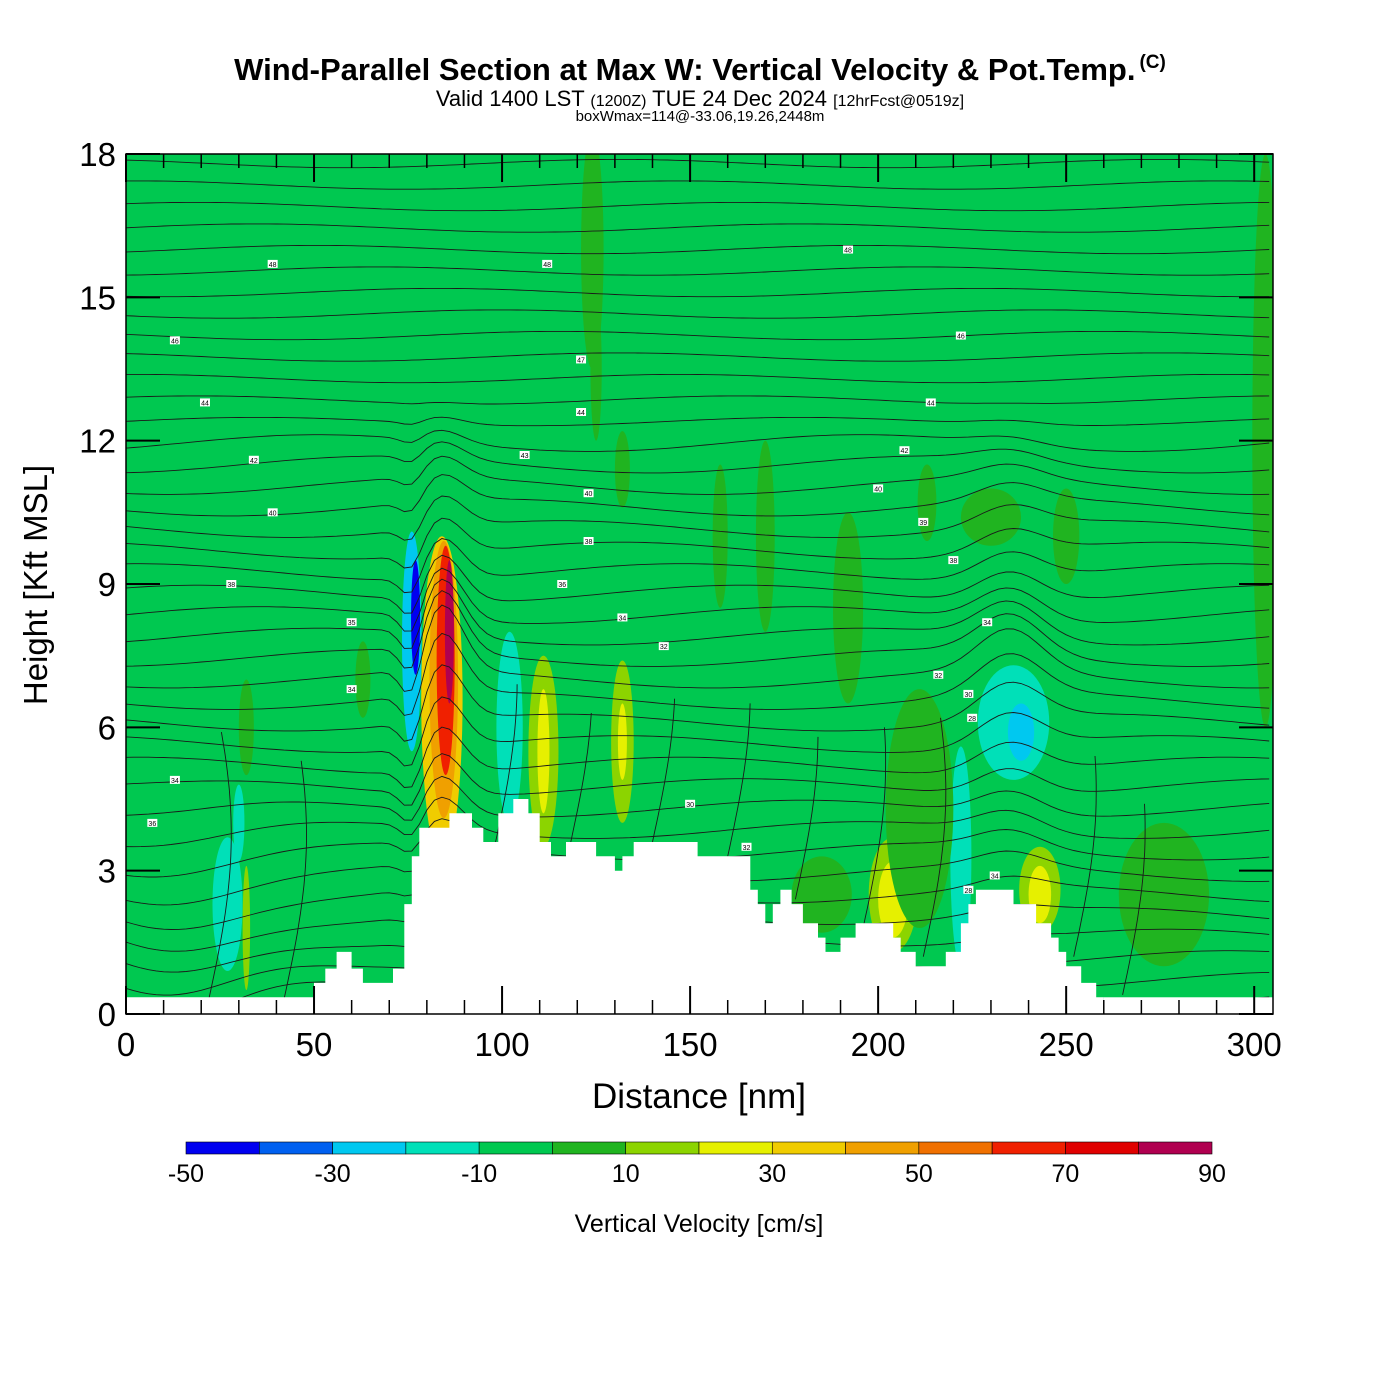  I want to click on colorbar-tick-label: 90, so click(1212, 1174).